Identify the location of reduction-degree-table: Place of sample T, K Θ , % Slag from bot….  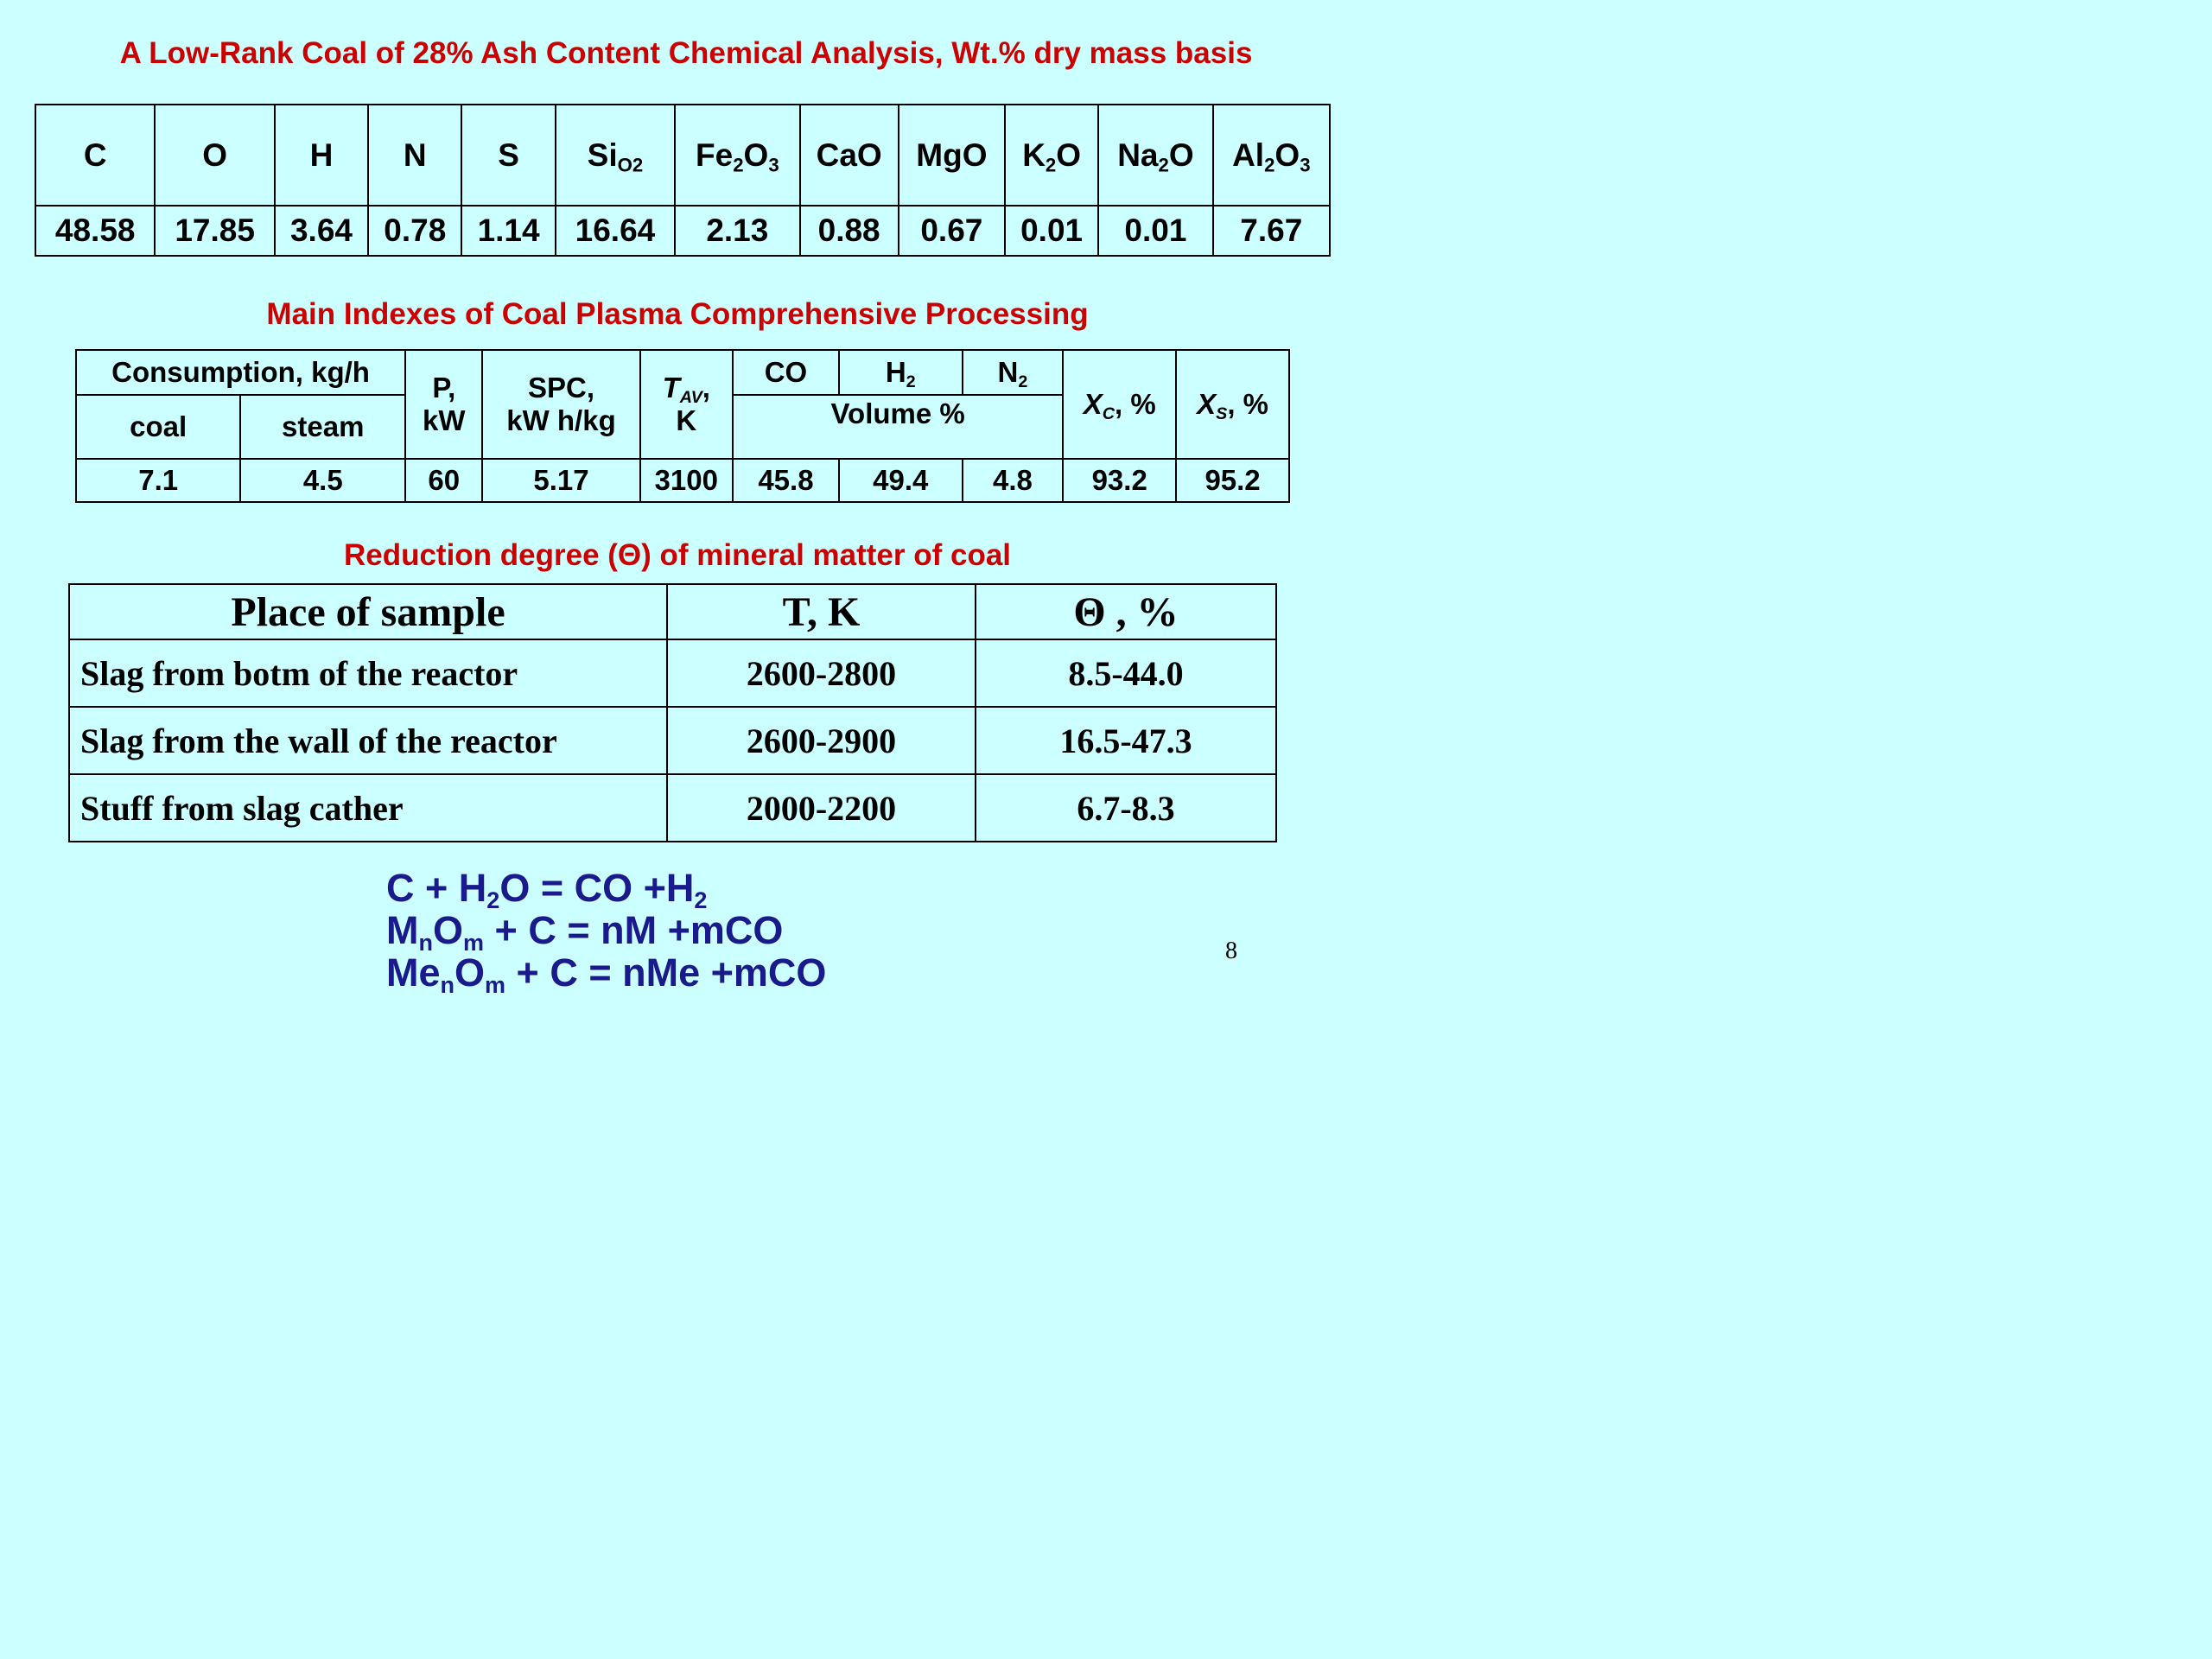
(672, 712).